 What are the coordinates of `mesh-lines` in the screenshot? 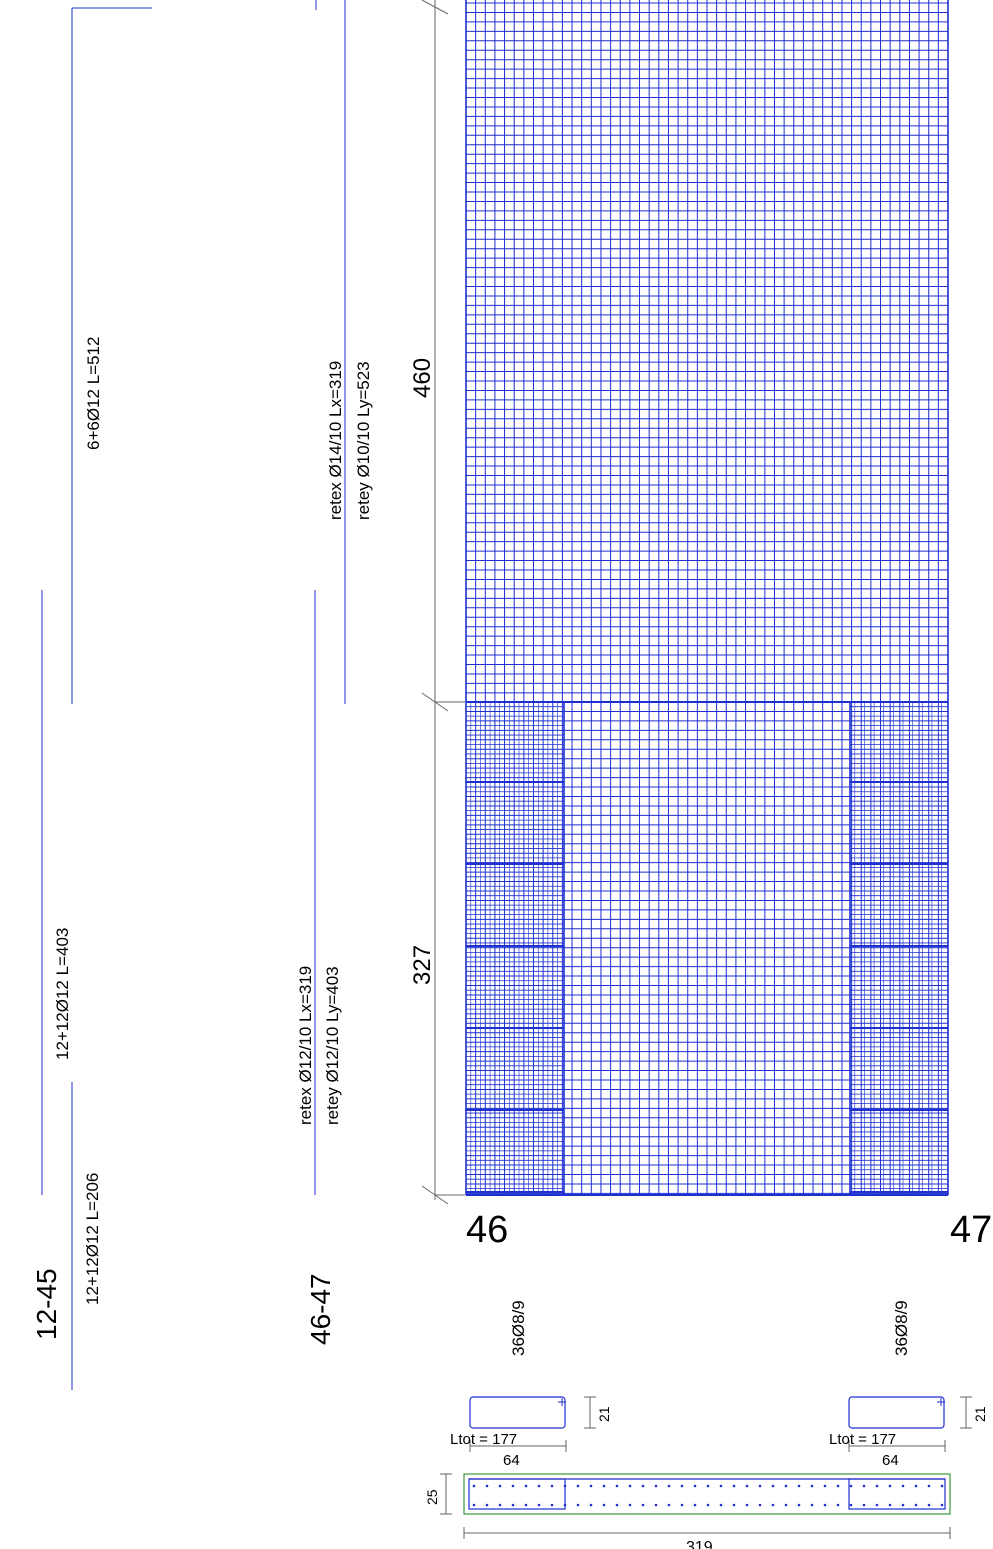 It's located at (330, 597).